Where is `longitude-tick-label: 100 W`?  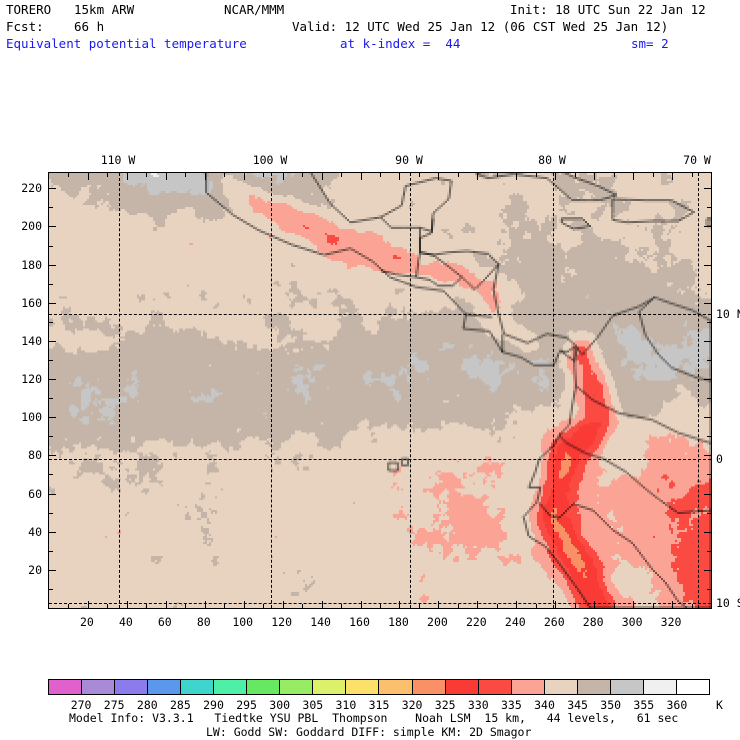 longitude-tick-label: 100 W is located at coordinates (270, 160).